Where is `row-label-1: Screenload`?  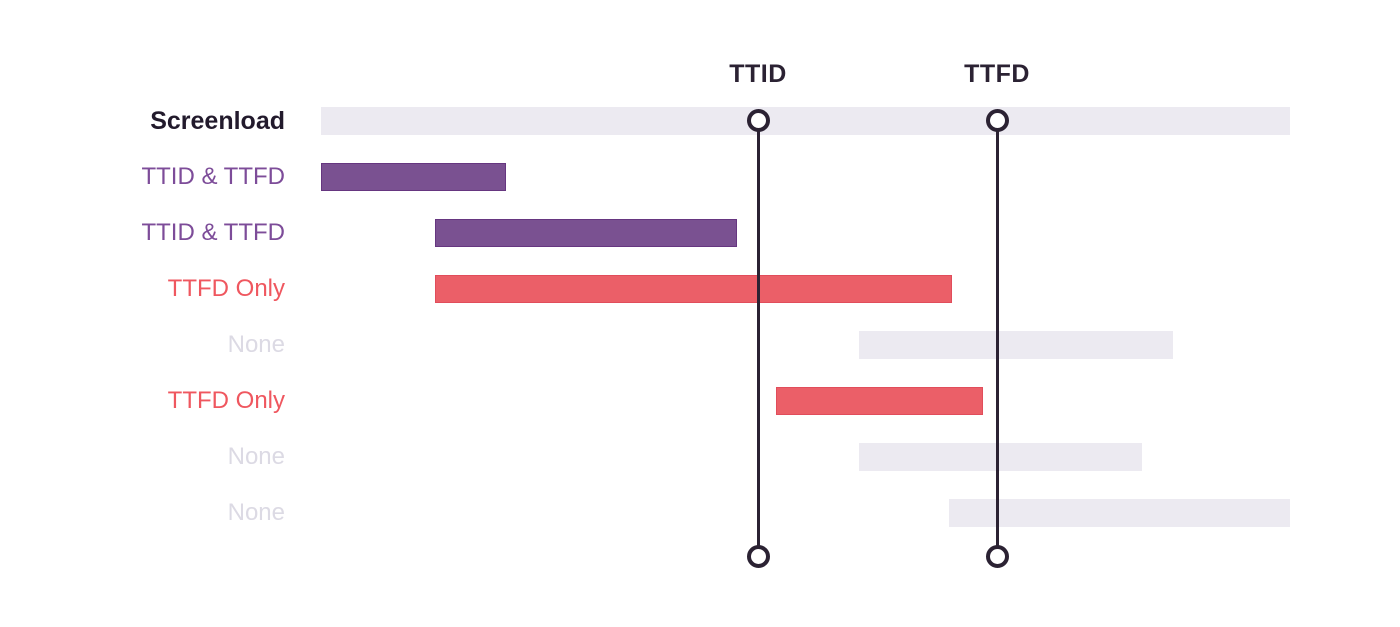 row-label-1: Screenload is located at coordinates (217, 121).